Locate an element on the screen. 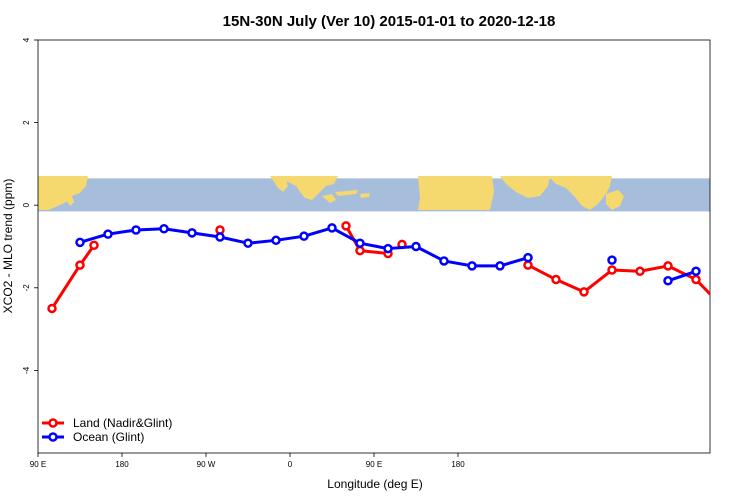 This screenshot has width=750, height=500. x-axis: 90 E 180 90 W 0 90 E 180 is located at coordinates (247, 461).